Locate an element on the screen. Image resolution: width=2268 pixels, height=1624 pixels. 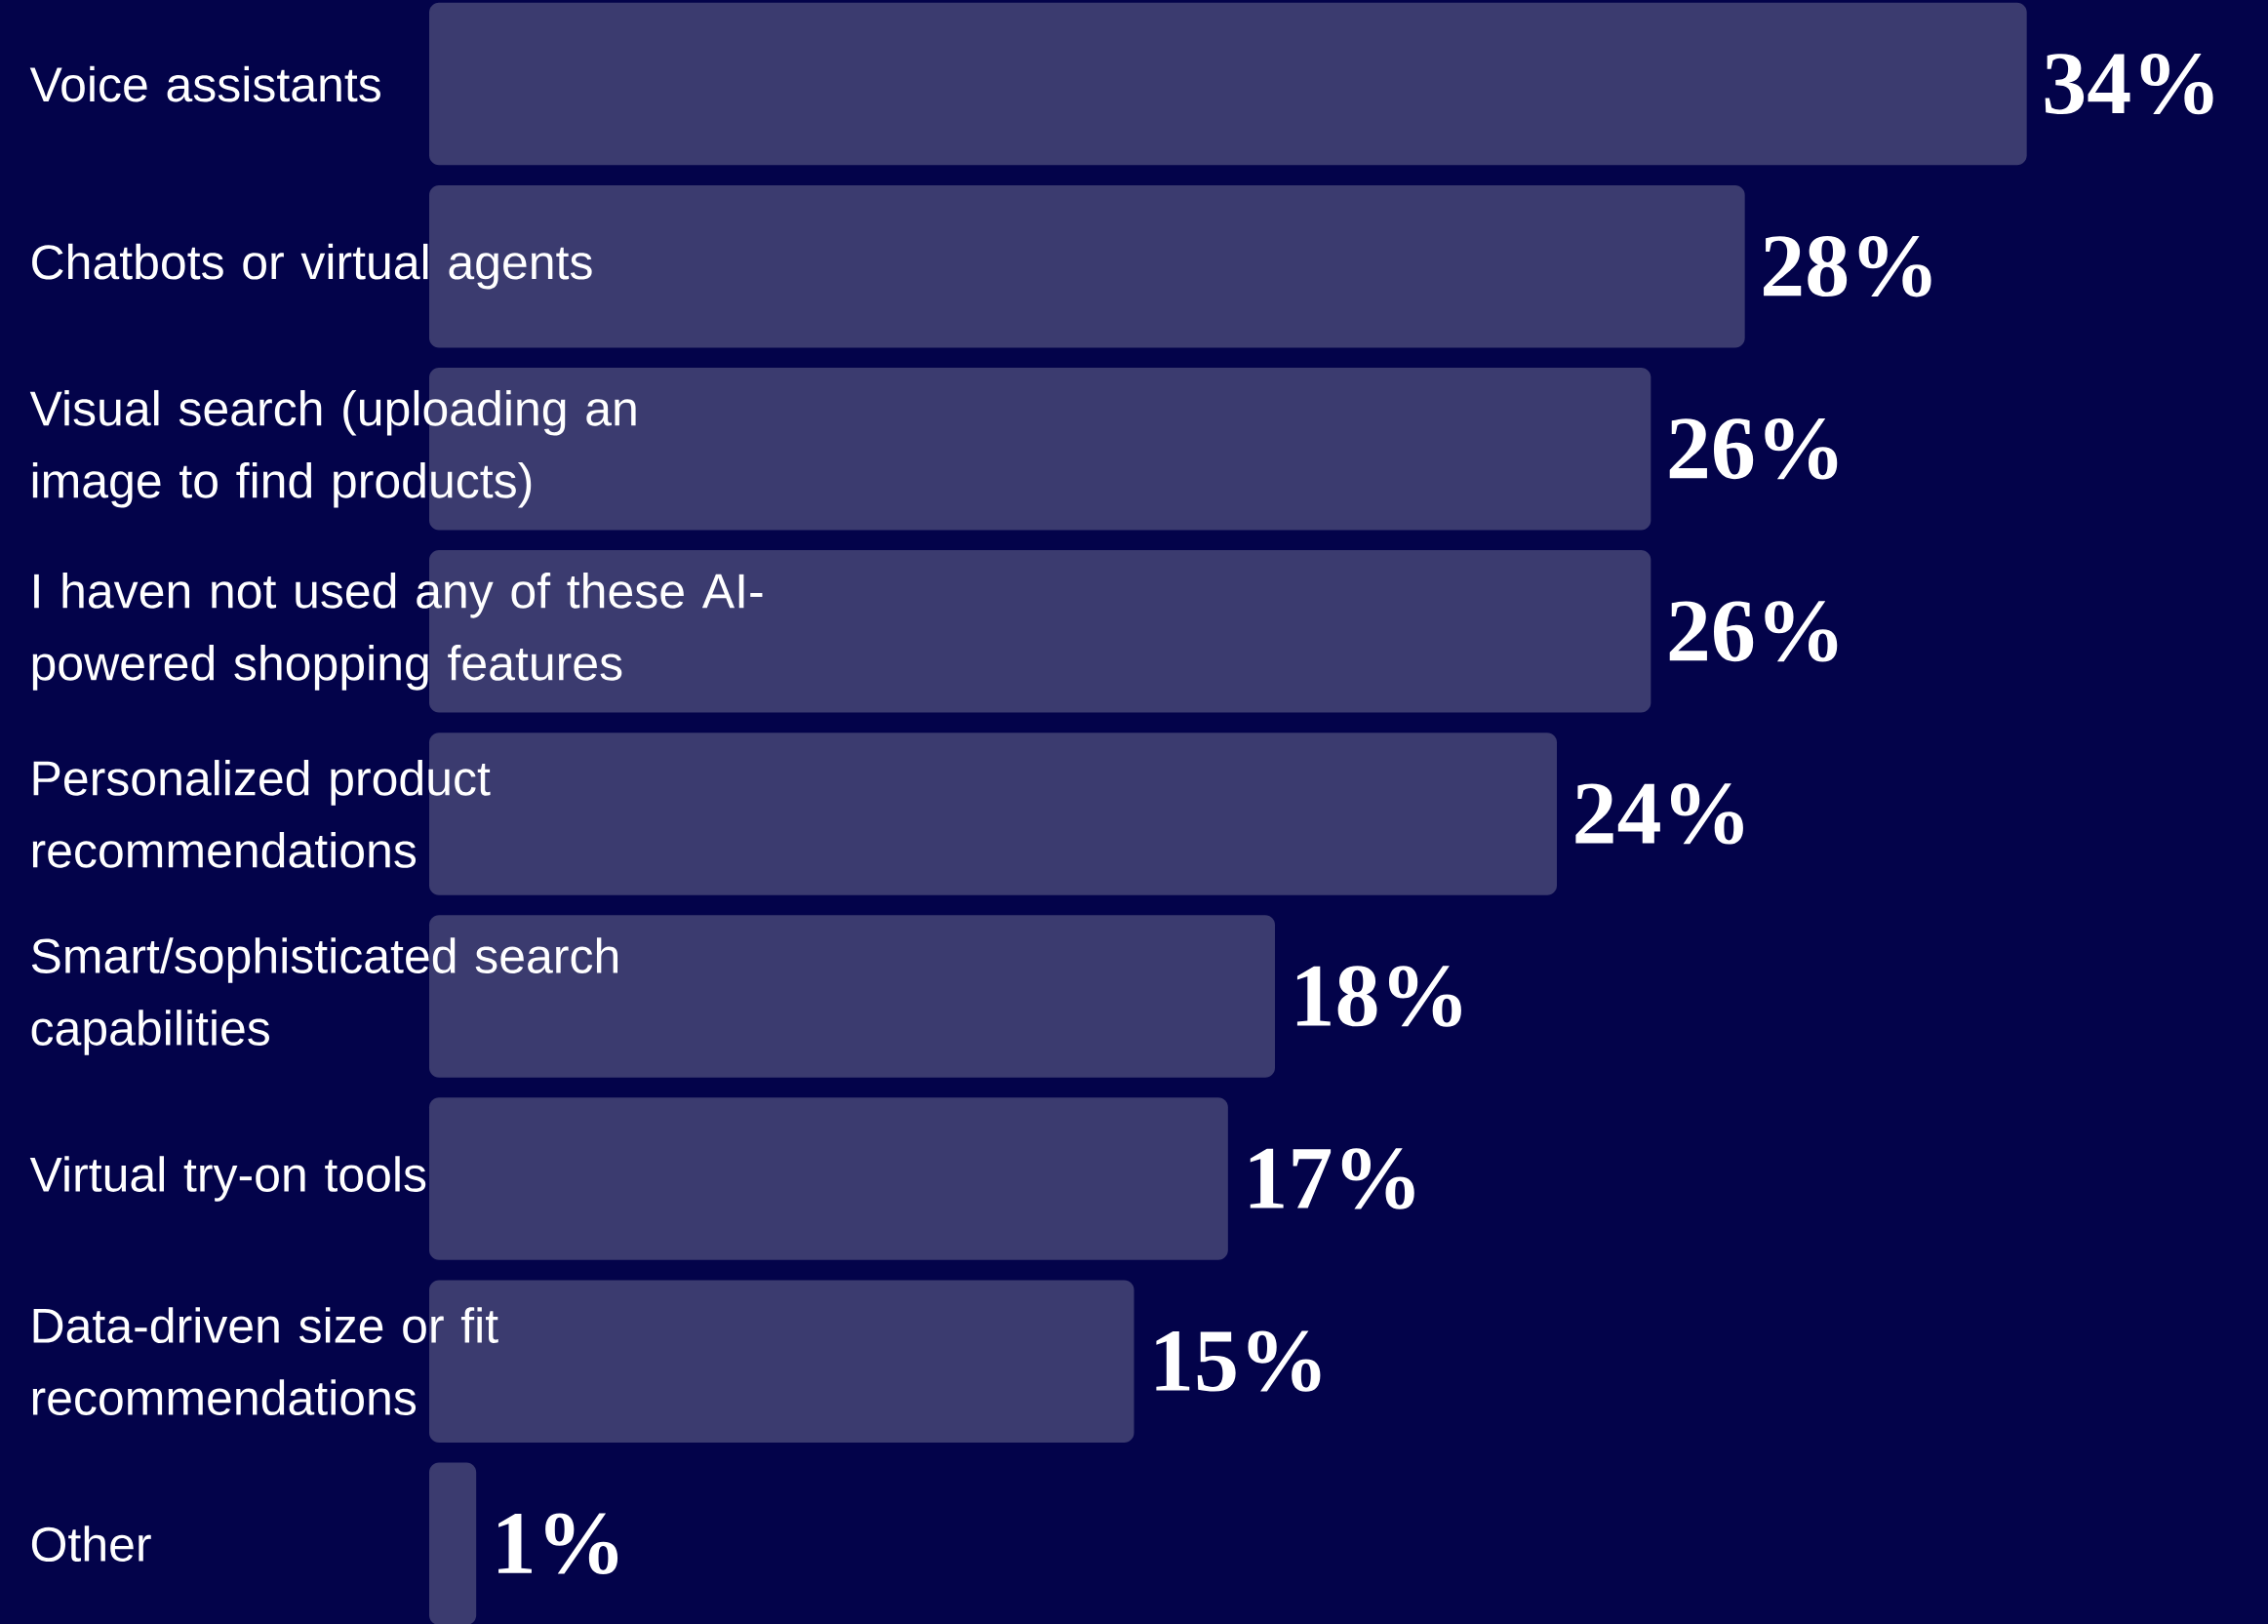
y-tick-label: I haven not used any of these AI-powered shopping features is located at coordinates (397, 632).